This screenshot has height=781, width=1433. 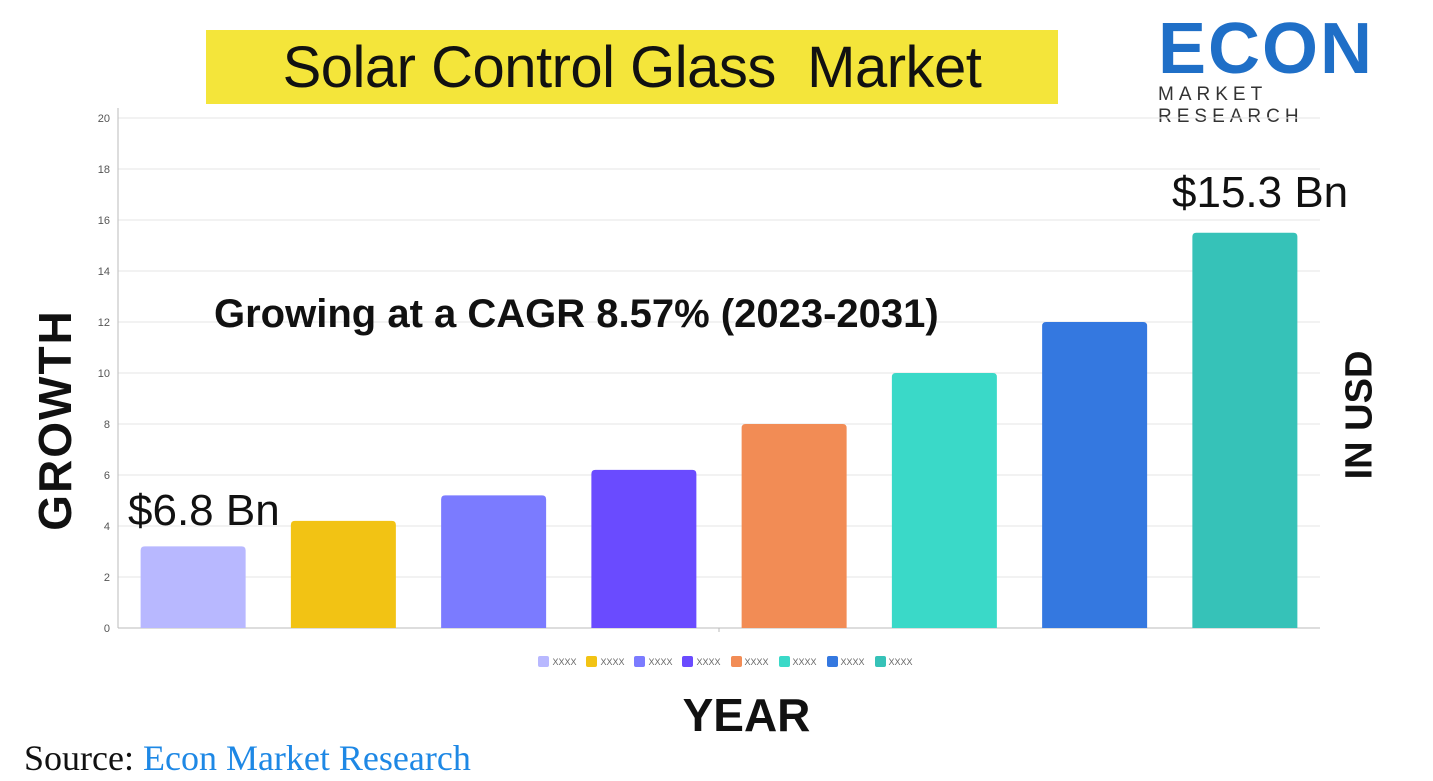 I want to click on title-highlight: Solar Control Glass Market, so click(x=632, y=67).